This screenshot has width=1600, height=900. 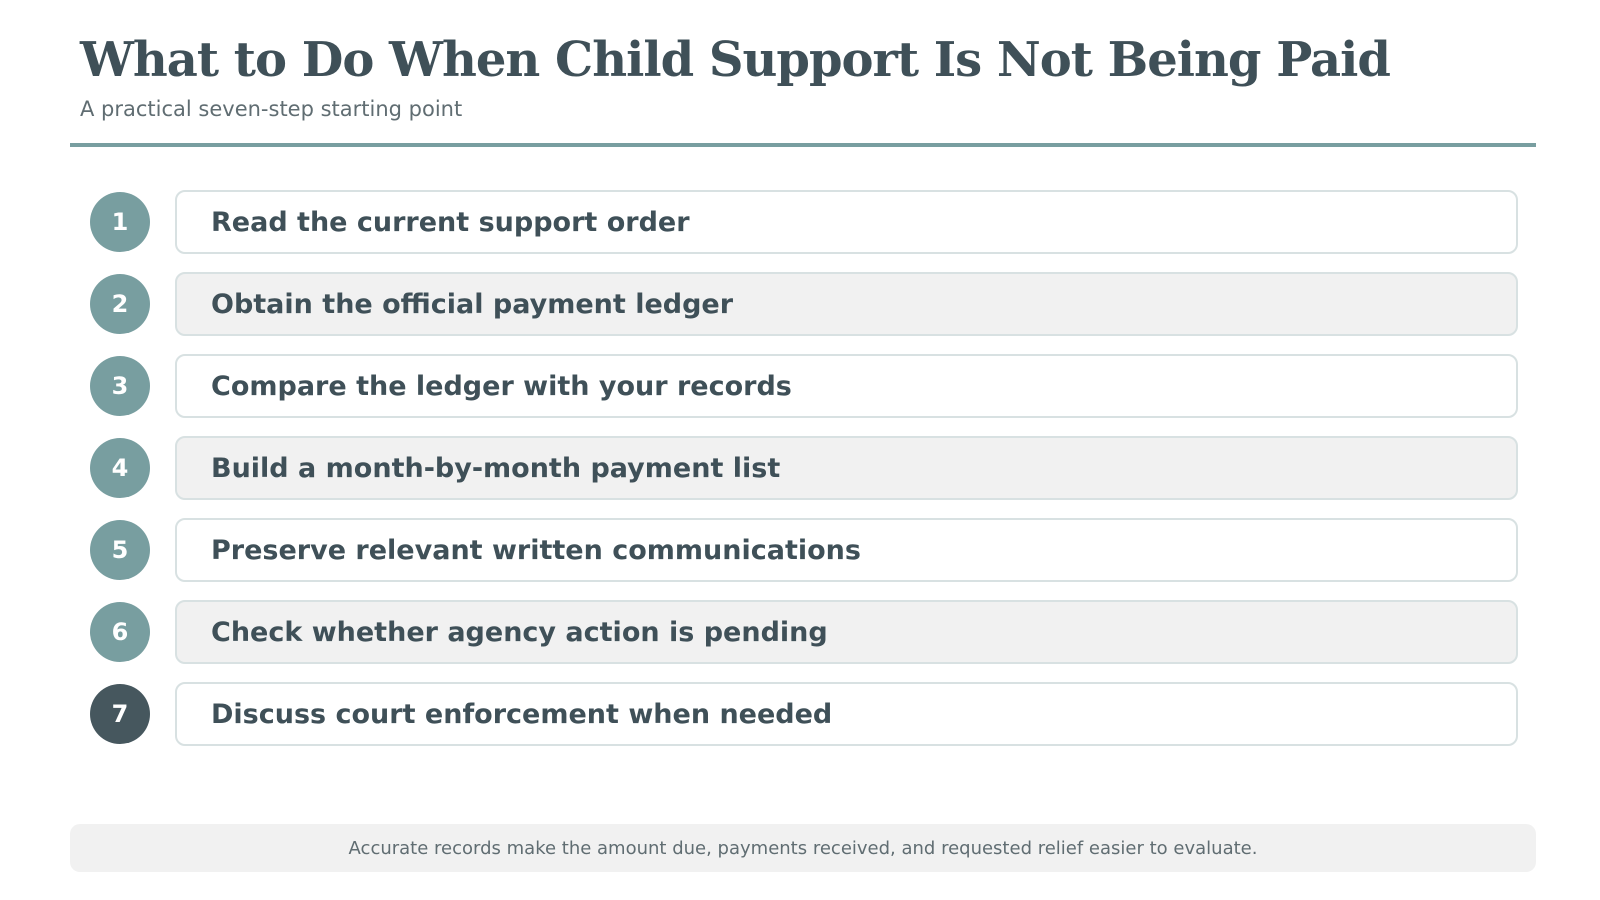 What do you see at coordinates (846, 468) in the screenshot?
I see `step-card: Build a month-by-month payment list` at bounding box center [846, 468].